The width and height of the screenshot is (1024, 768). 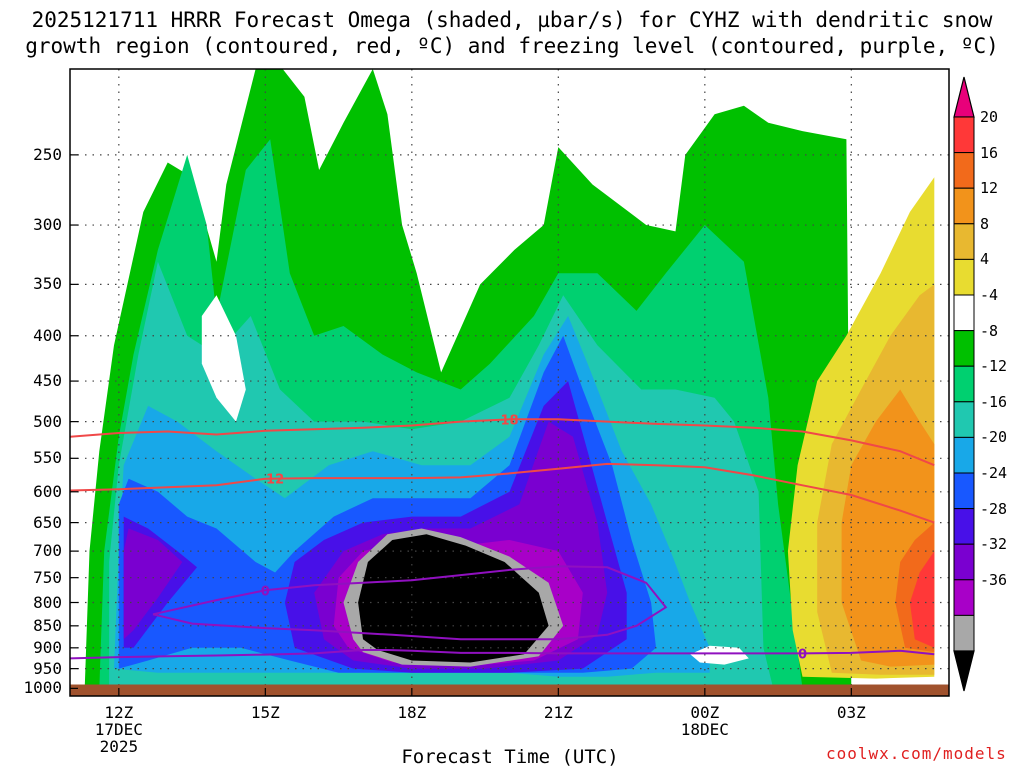 What do you see at coordinates (916, 753) in the screenshot?
I see `source-credit: coolwx.com/models` at bounding box center [916, 753].